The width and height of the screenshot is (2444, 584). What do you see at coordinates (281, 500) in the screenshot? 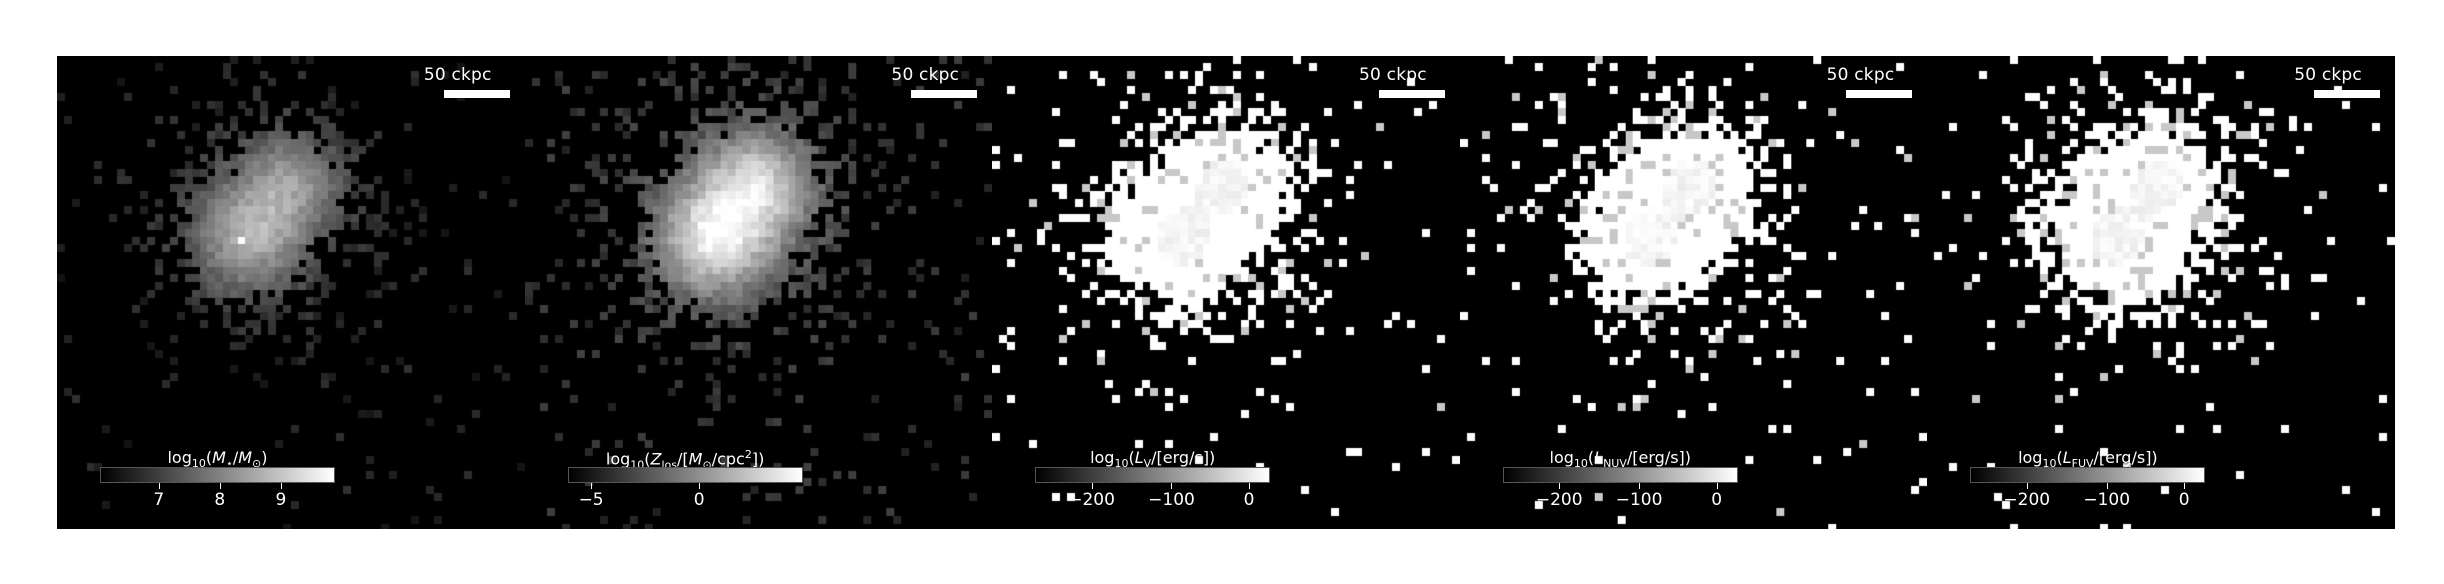
I see `colorbar-tick-label: 9` at bounding box center [281, 500].